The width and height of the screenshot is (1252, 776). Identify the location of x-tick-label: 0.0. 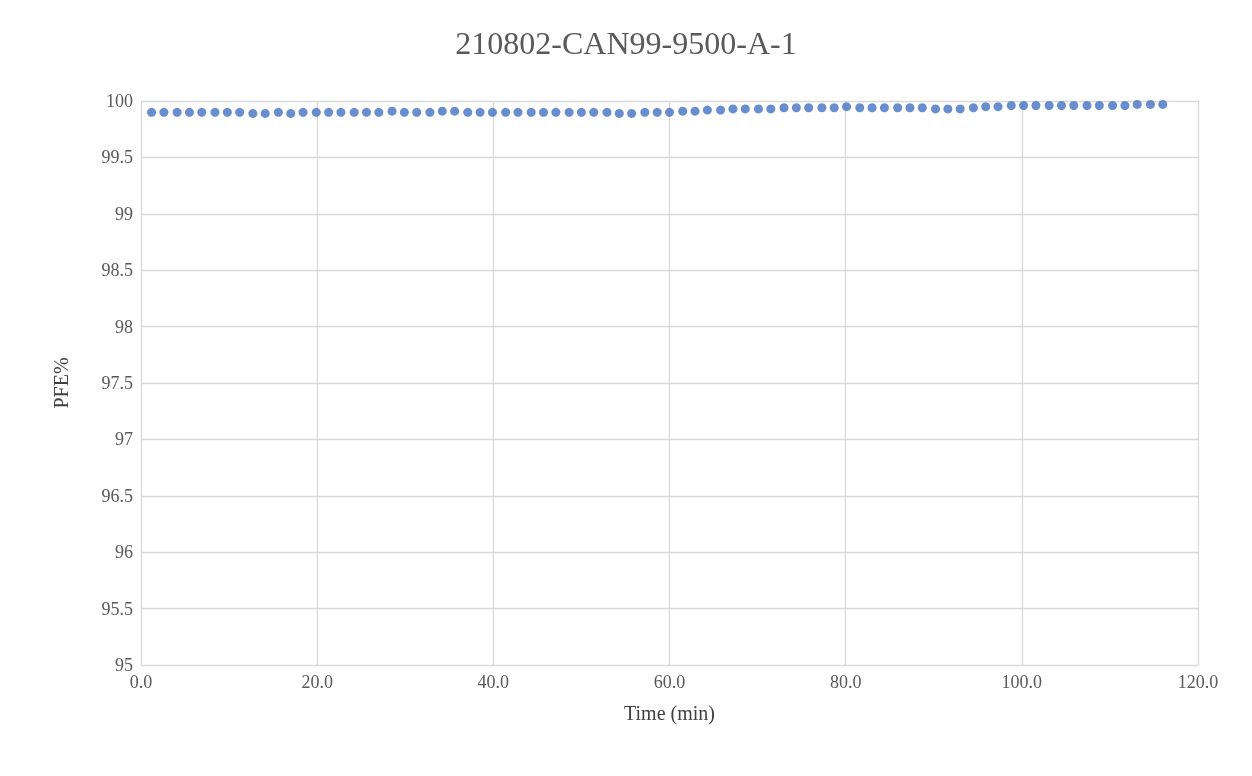
(141, 682).